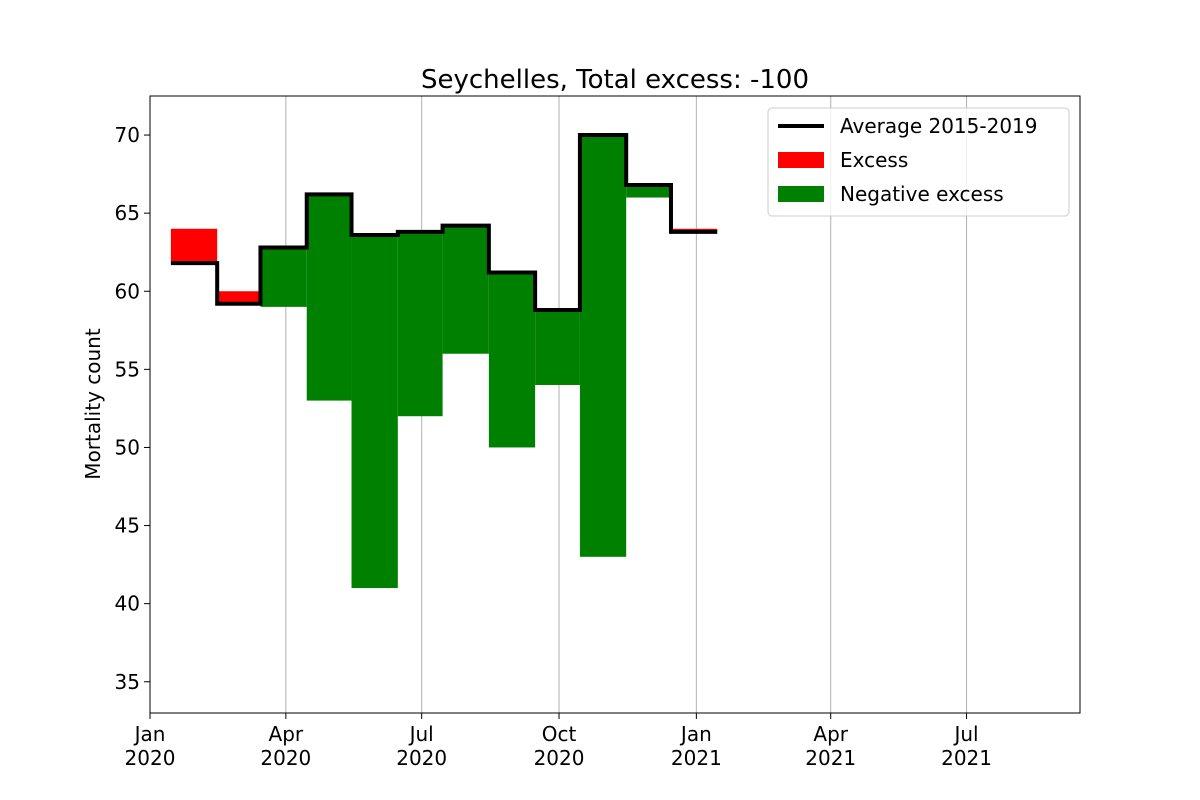  I want to click on legend: Average 2015-2019 Excess Negative excess, so click(918, 162).